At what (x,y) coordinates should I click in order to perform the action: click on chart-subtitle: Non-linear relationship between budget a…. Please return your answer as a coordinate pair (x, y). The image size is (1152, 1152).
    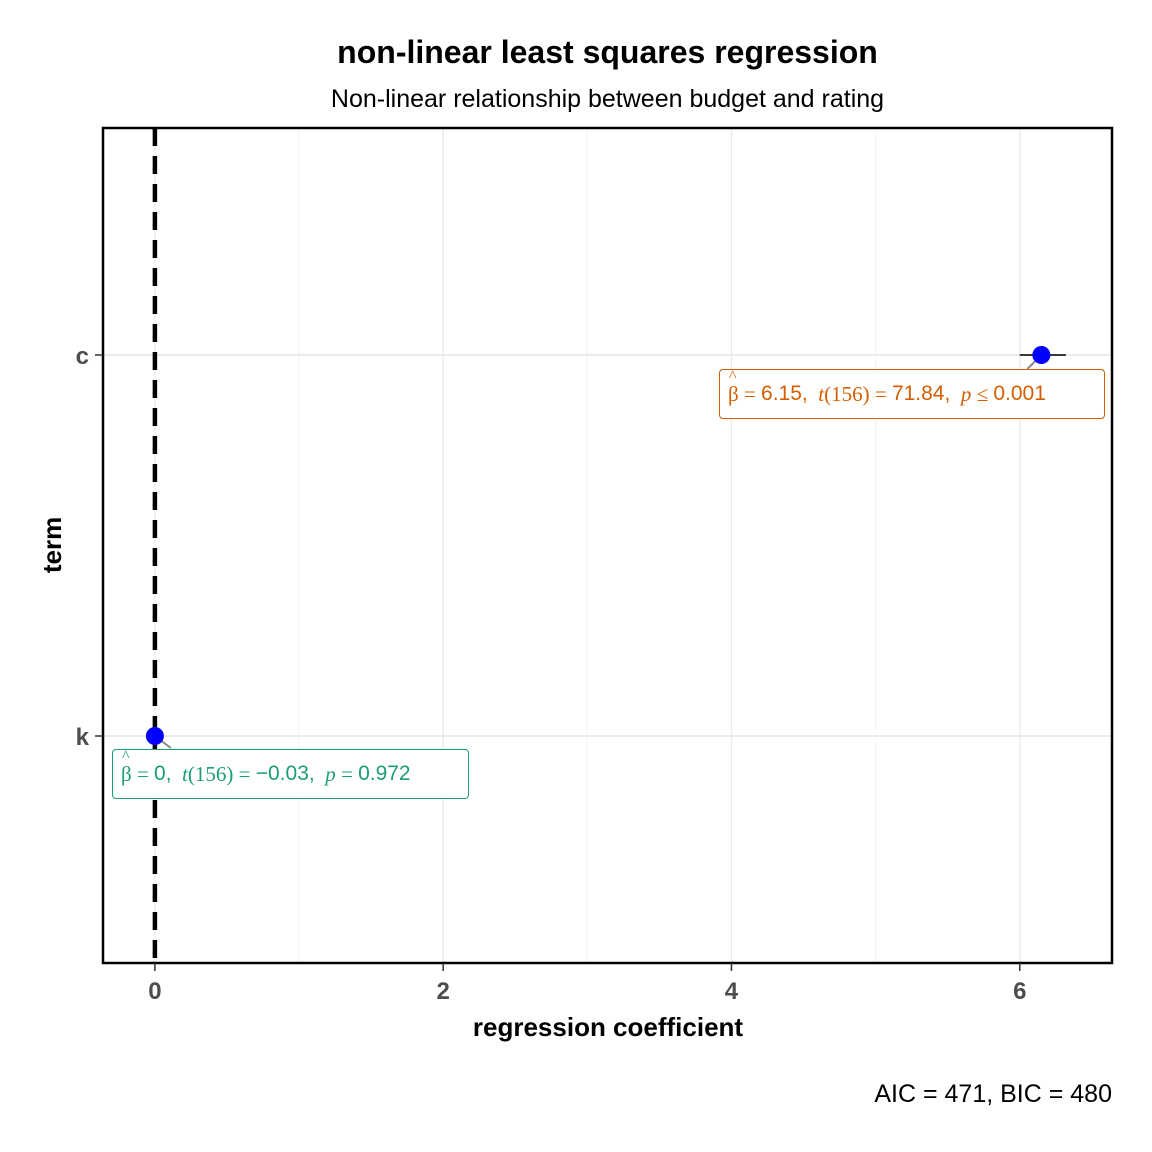
    Looking at the image, I should click on (607, 99).